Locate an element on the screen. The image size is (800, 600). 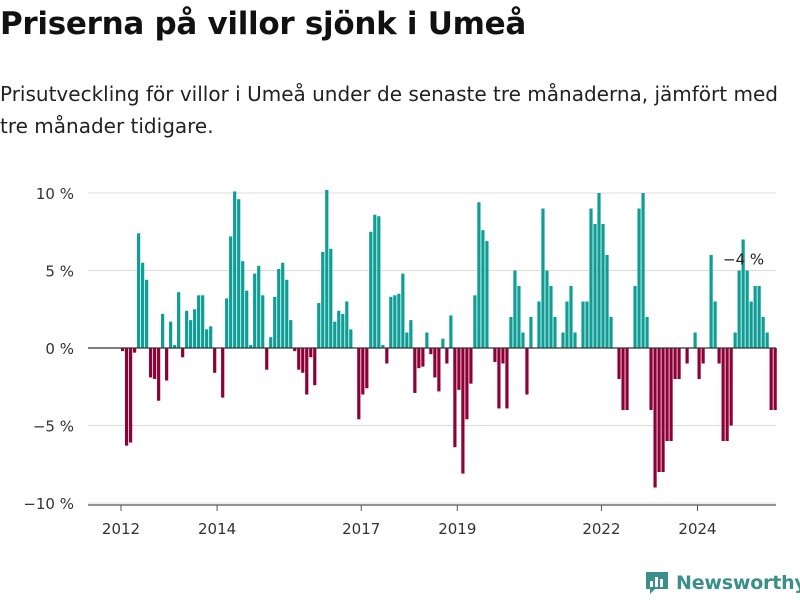
page-title: Priserna på villor sjönk i Umeå is located at coordinates (263, 24).